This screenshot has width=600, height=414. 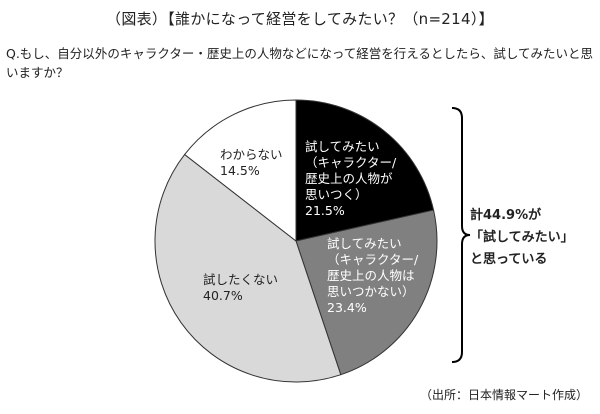 I want to click on source-note: （出所：日本情報マート作成）, so click(x=503, y=395).